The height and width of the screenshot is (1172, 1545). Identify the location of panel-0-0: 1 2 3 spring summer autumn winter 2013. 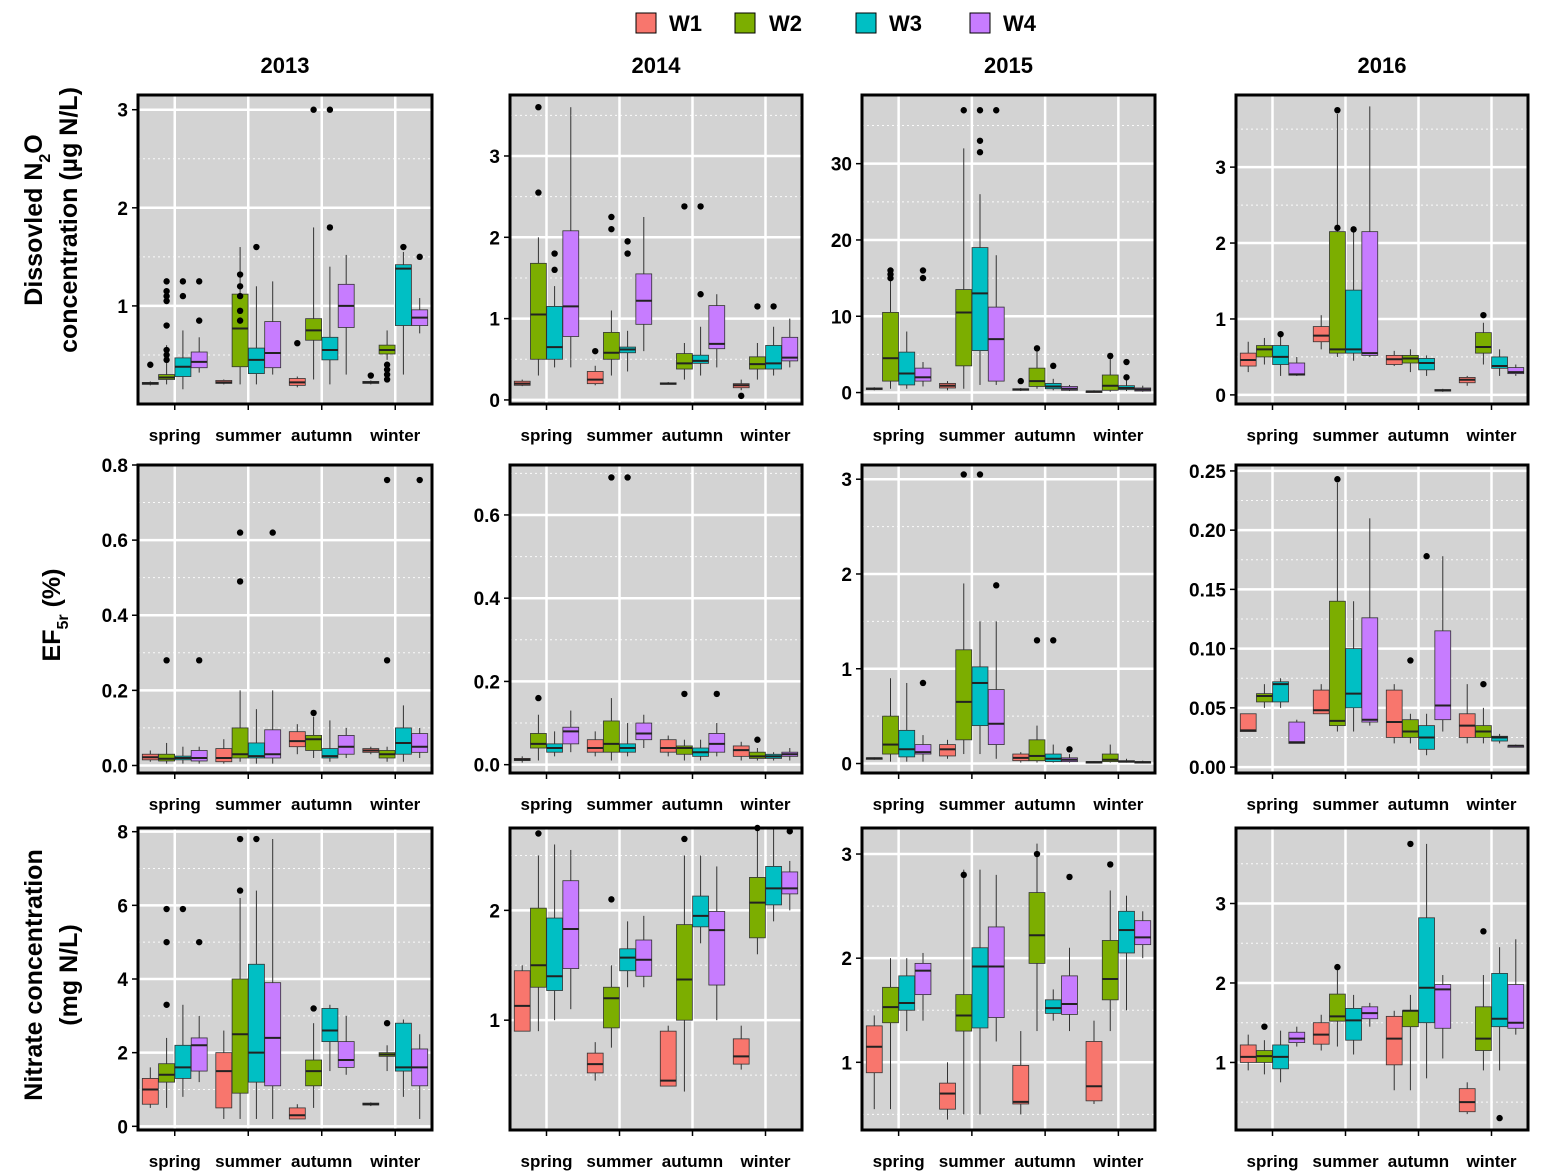
(275, 249).